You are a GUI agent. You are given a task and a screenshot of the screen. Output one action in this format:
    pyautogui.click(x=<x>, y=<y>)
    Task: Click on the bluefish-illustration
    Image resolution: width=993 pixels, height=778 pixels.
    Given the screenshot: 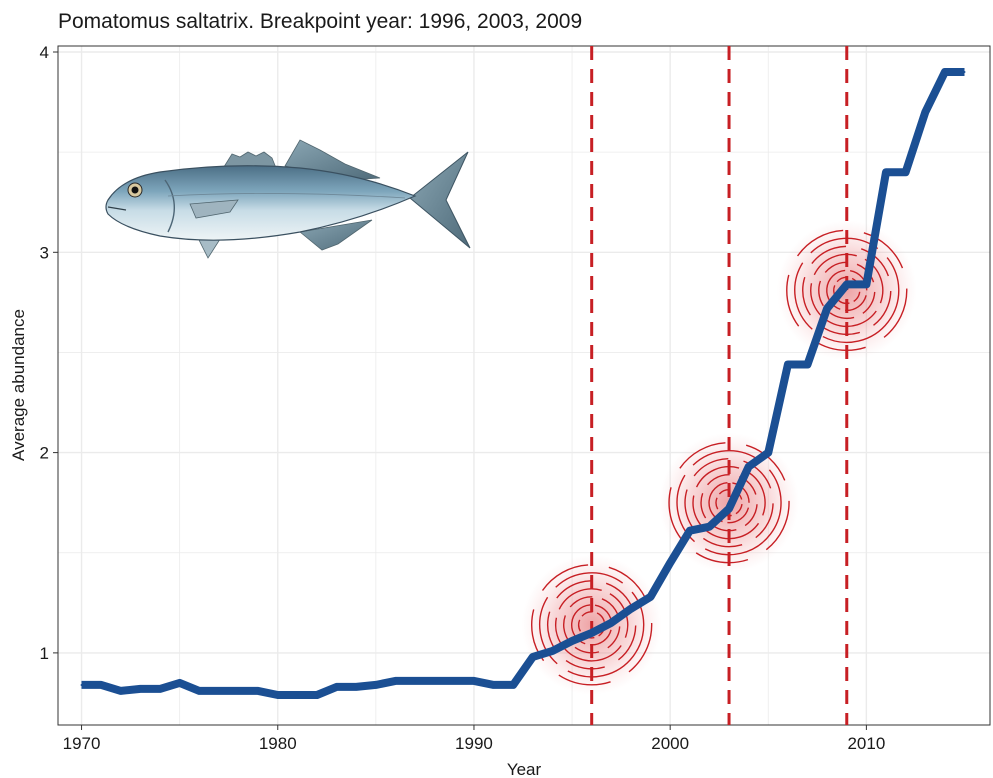 What is the action you would take?
    pyautogui.click(x=288, y=199)
    